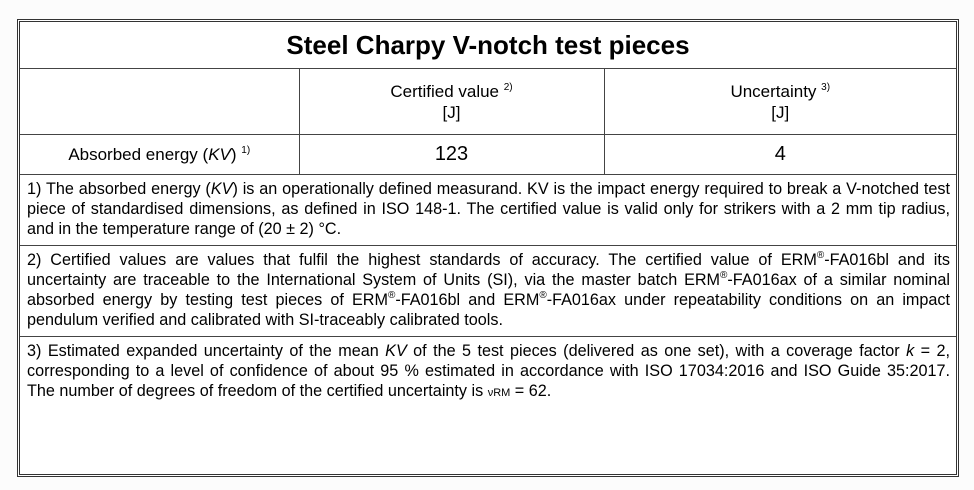 Image resolution: width=974 pixels, height=490 pixels. What do you see at coordinates (531, 391) in the screenshot?
I see `footnote-text: = 62.` at bounding box center [531, 391].